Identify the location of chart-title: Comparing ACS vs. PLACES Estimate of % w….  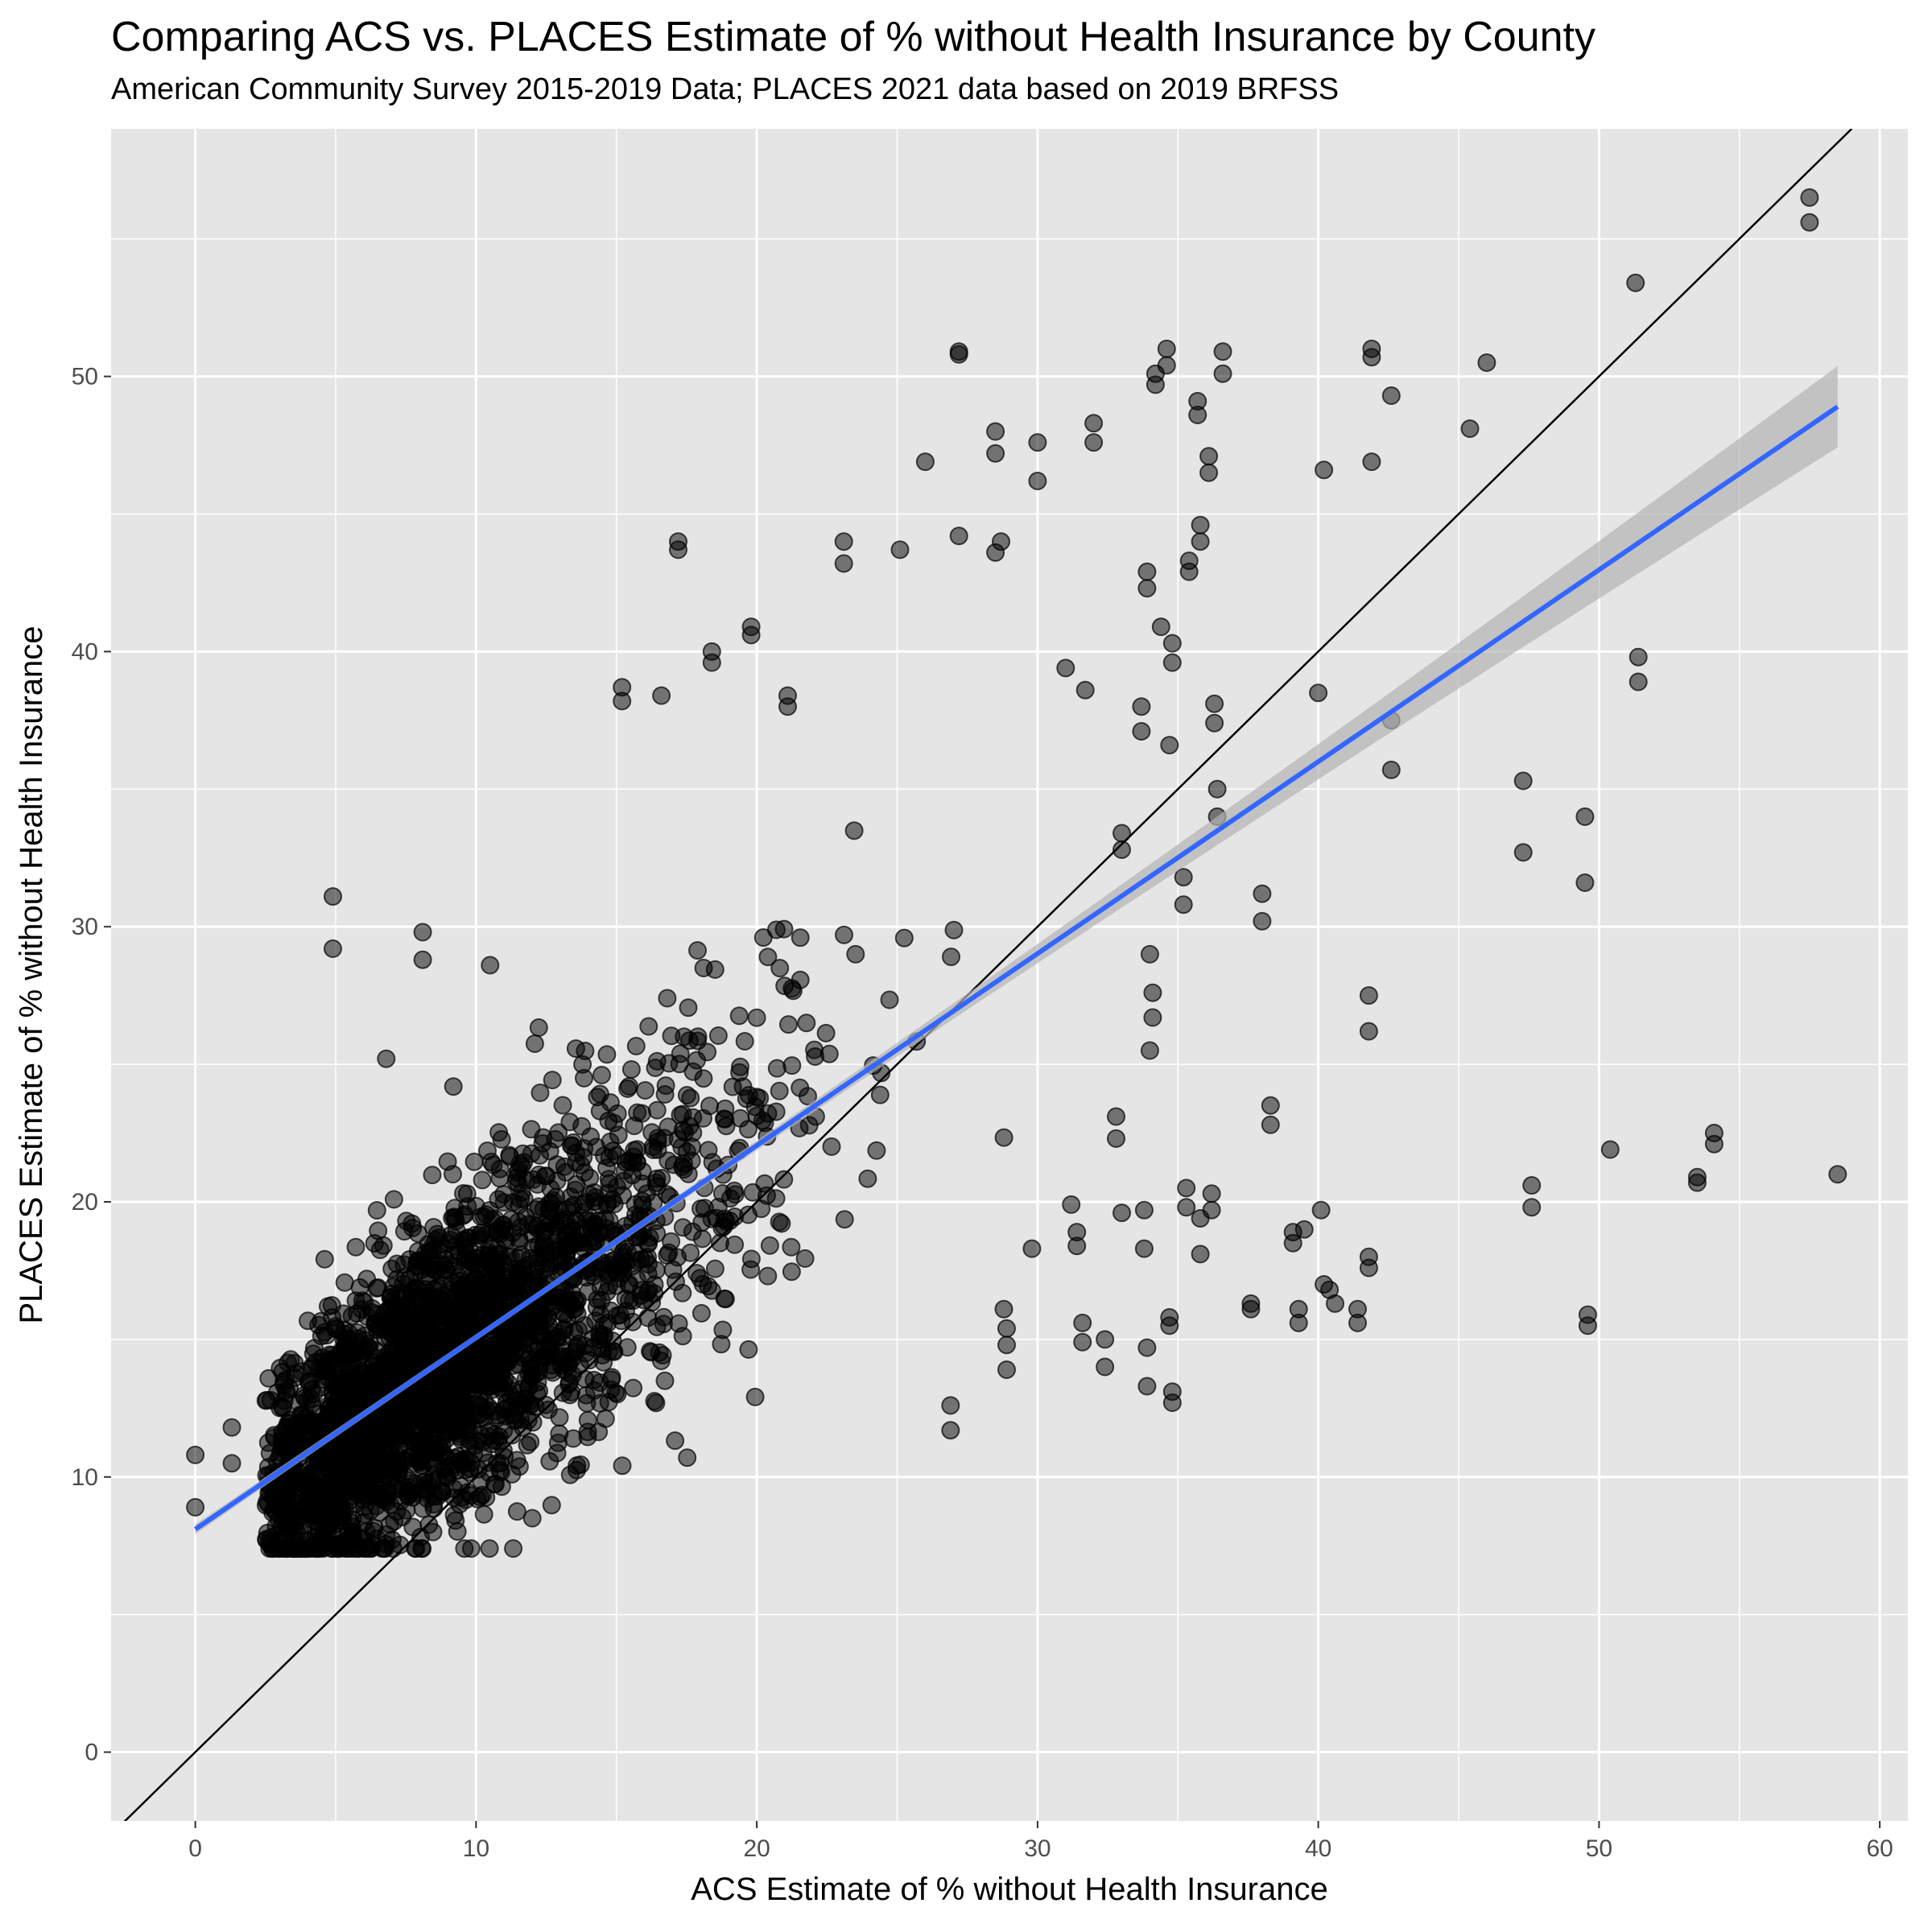
(853, 37).